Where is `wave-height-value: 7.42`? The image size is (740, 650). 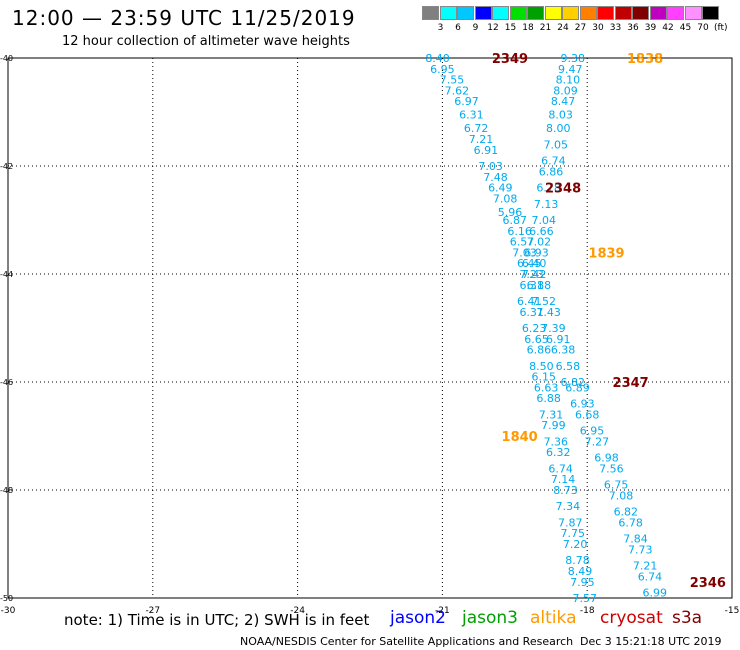
wave-height-value: 7.42 is located at coordinates (534, 274).